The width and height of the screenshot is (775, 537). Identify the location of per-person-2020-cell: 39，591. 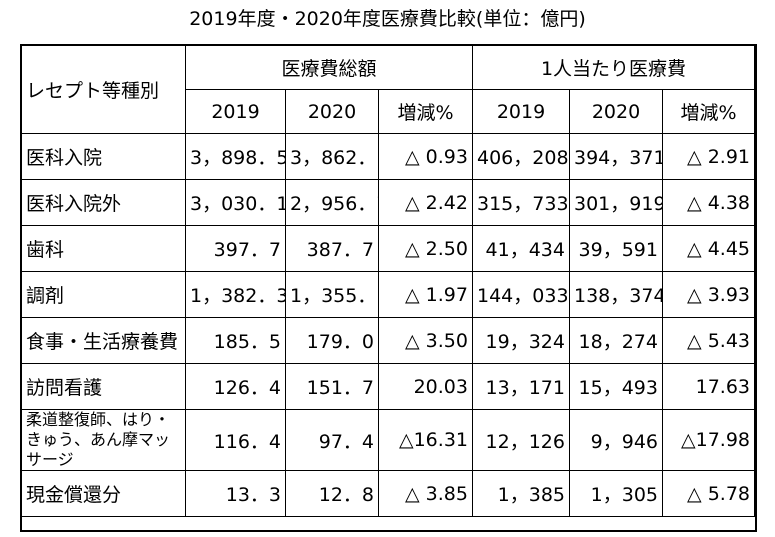
(616, 248).